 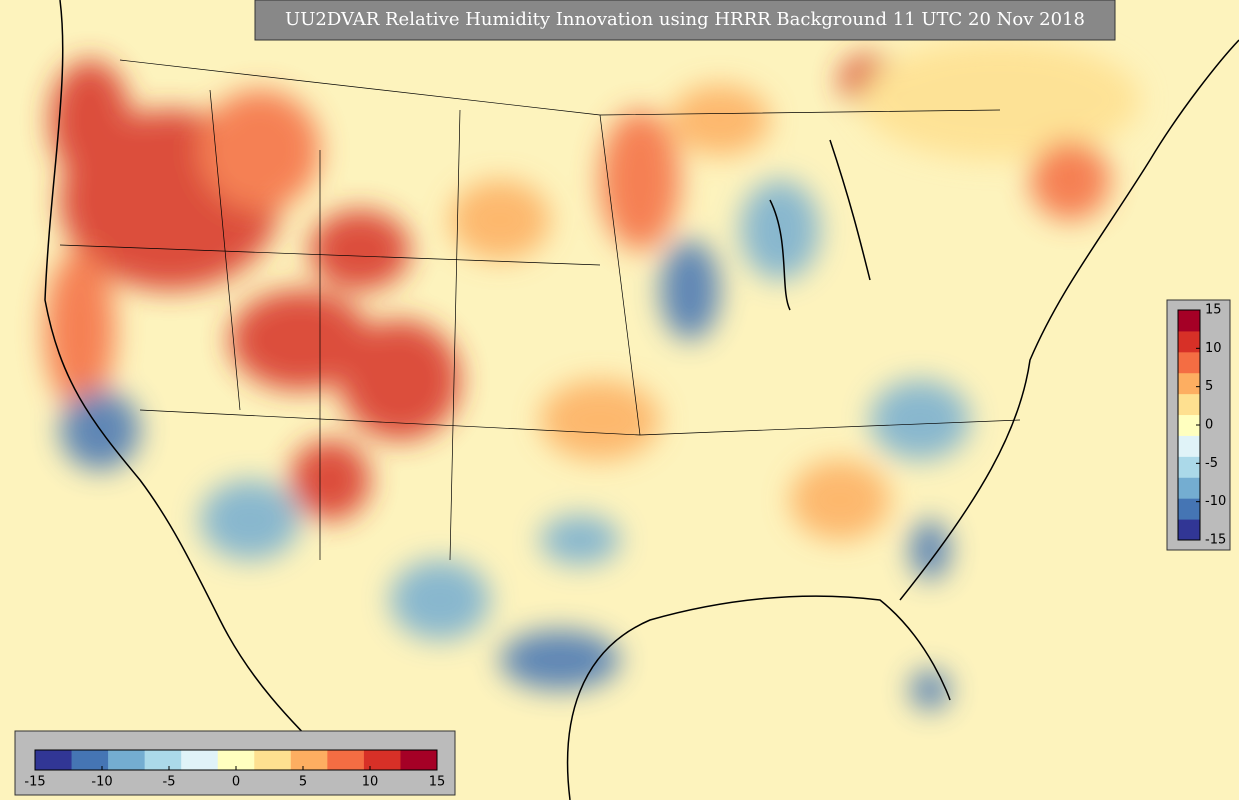 I want to click on title-box, so click(x=685, y=20).